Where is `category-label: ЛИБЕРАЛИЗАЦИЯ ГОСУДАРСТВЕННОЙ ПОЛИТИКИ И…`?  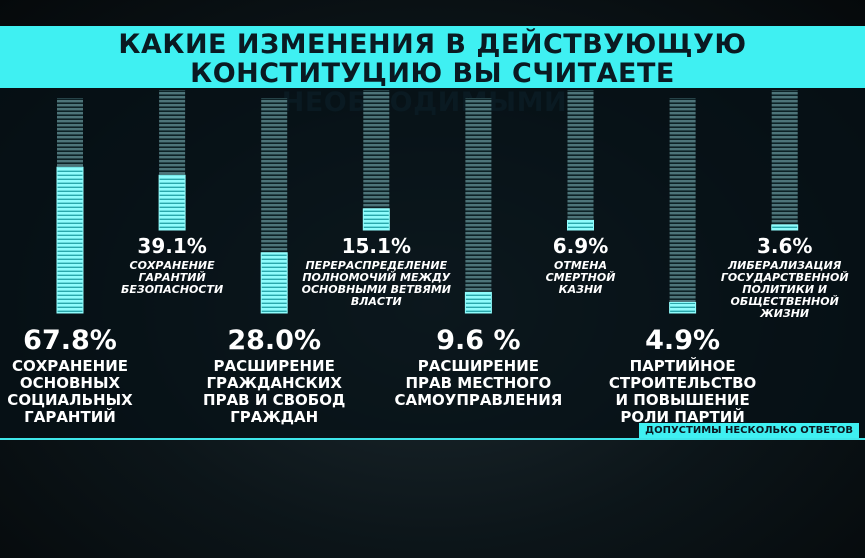
category-label: ЛИБЕРАЛИЗАЦИЯ ГОСУДАРСТВЕННОЙ ПОЛИТИКИ И… is located at coordinates (784, 289).